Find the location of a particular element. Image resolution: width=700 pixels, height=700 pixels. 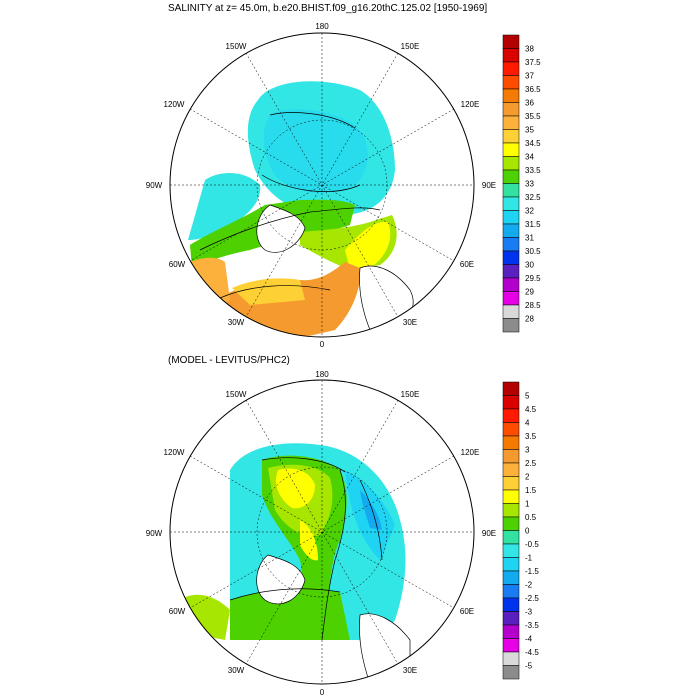

salinity-colorbar-label: 32 is located at coordinates (529, 211).